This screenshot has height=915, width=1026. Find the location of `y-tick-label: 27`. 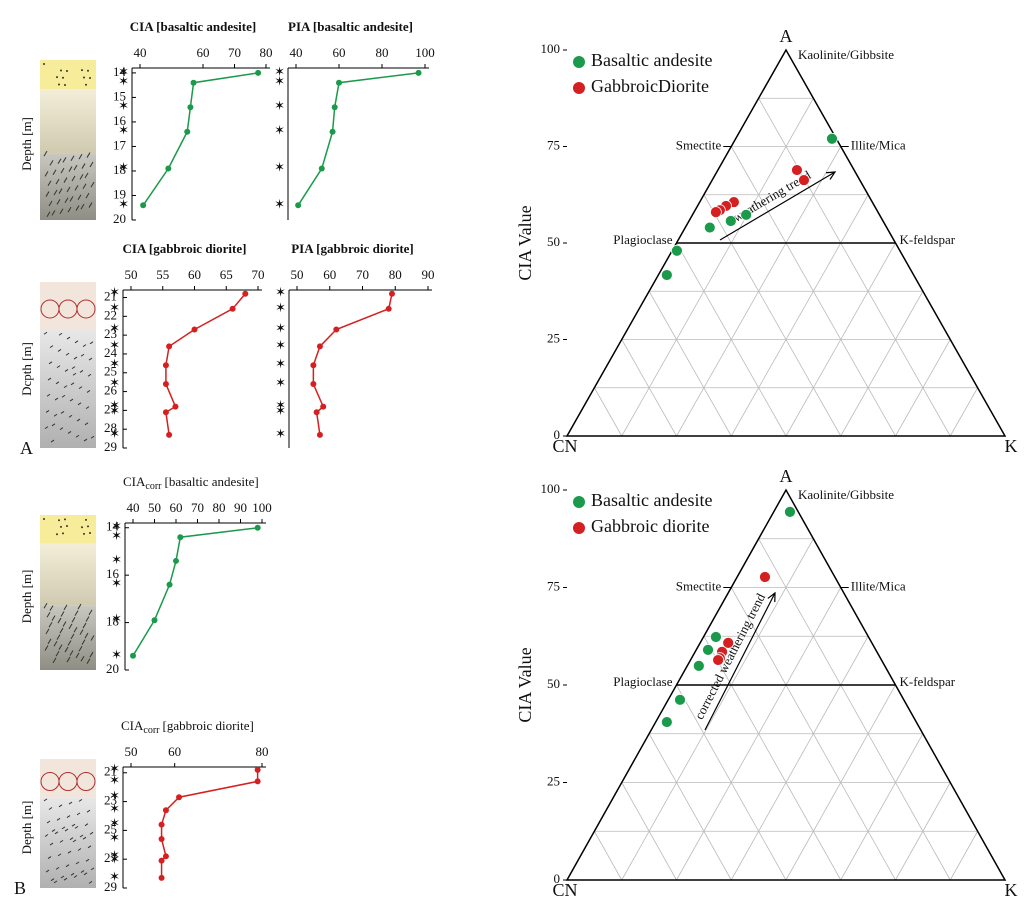

y-tick-label: 27 is located at coordinates (111, 857).